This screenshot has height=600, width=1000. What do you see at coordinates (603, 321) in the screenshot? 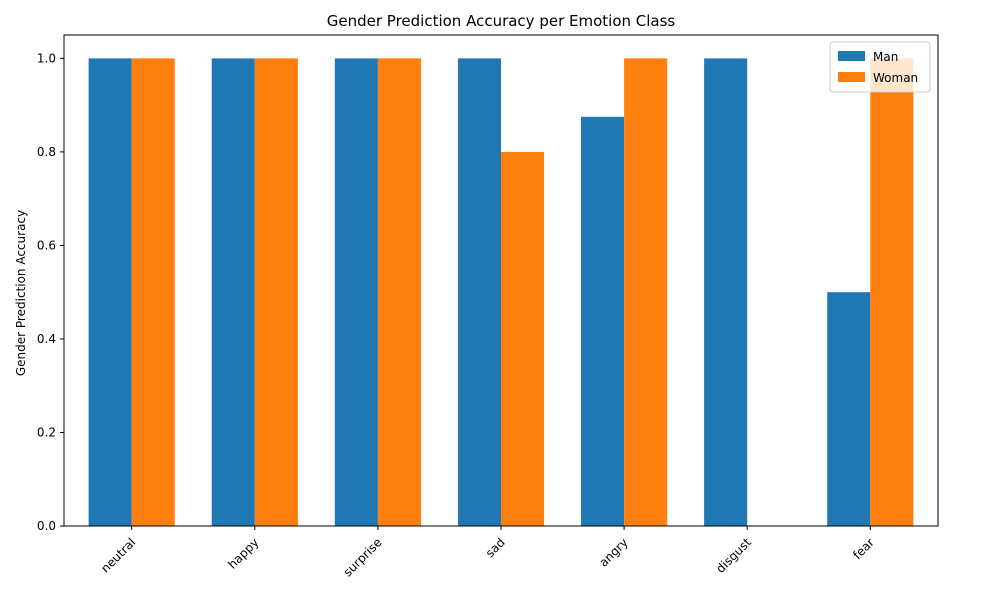
I see `bar-man-angry` at bounding box center [603, 321].